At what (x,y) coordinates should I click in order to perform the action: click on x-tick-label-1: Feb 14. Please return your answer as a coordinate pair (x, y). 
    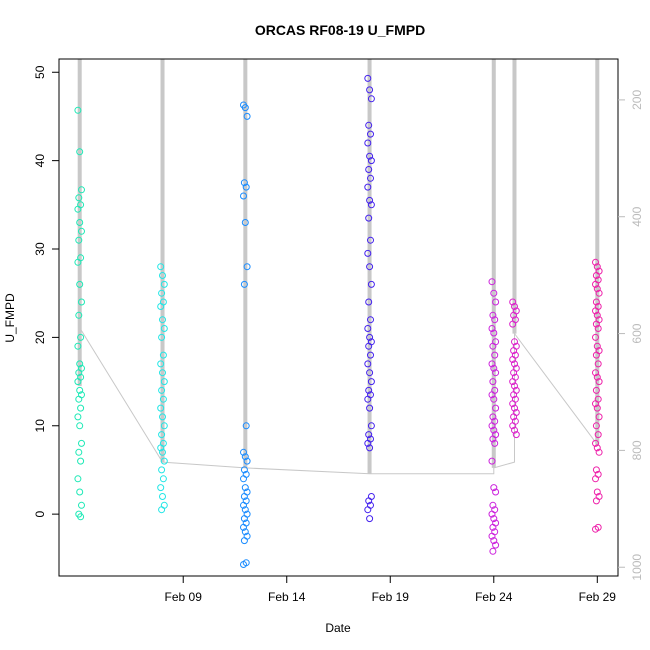
    Looking at the image, I should click on (287, 597).